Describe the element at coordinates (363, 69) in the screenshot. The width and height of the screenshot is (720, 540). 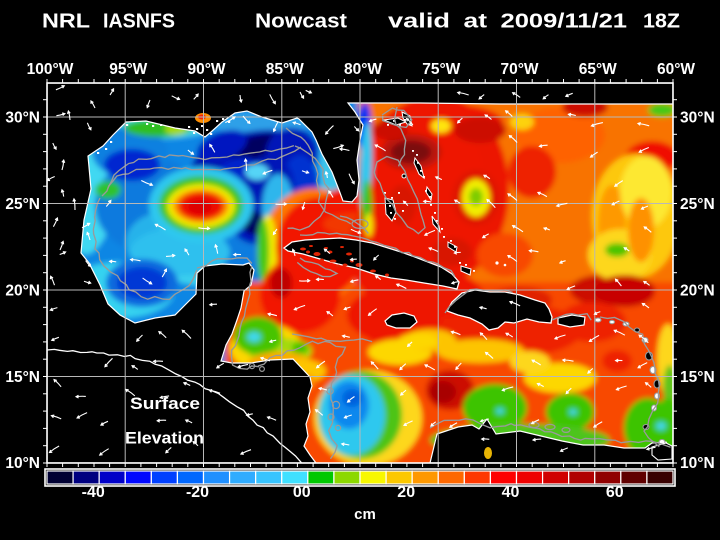
I see `svg-text: 80°W` at that location.